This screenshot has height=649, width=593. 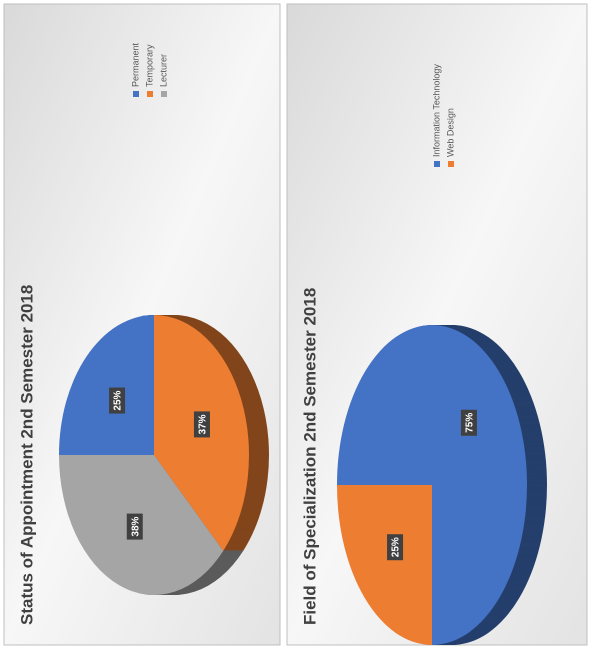 What do you see at coordinates (26, 455) in the screenshot?
I see `chart-title: Status of Appointment 2nd Semester 2018` at bounding box center [26, 455].